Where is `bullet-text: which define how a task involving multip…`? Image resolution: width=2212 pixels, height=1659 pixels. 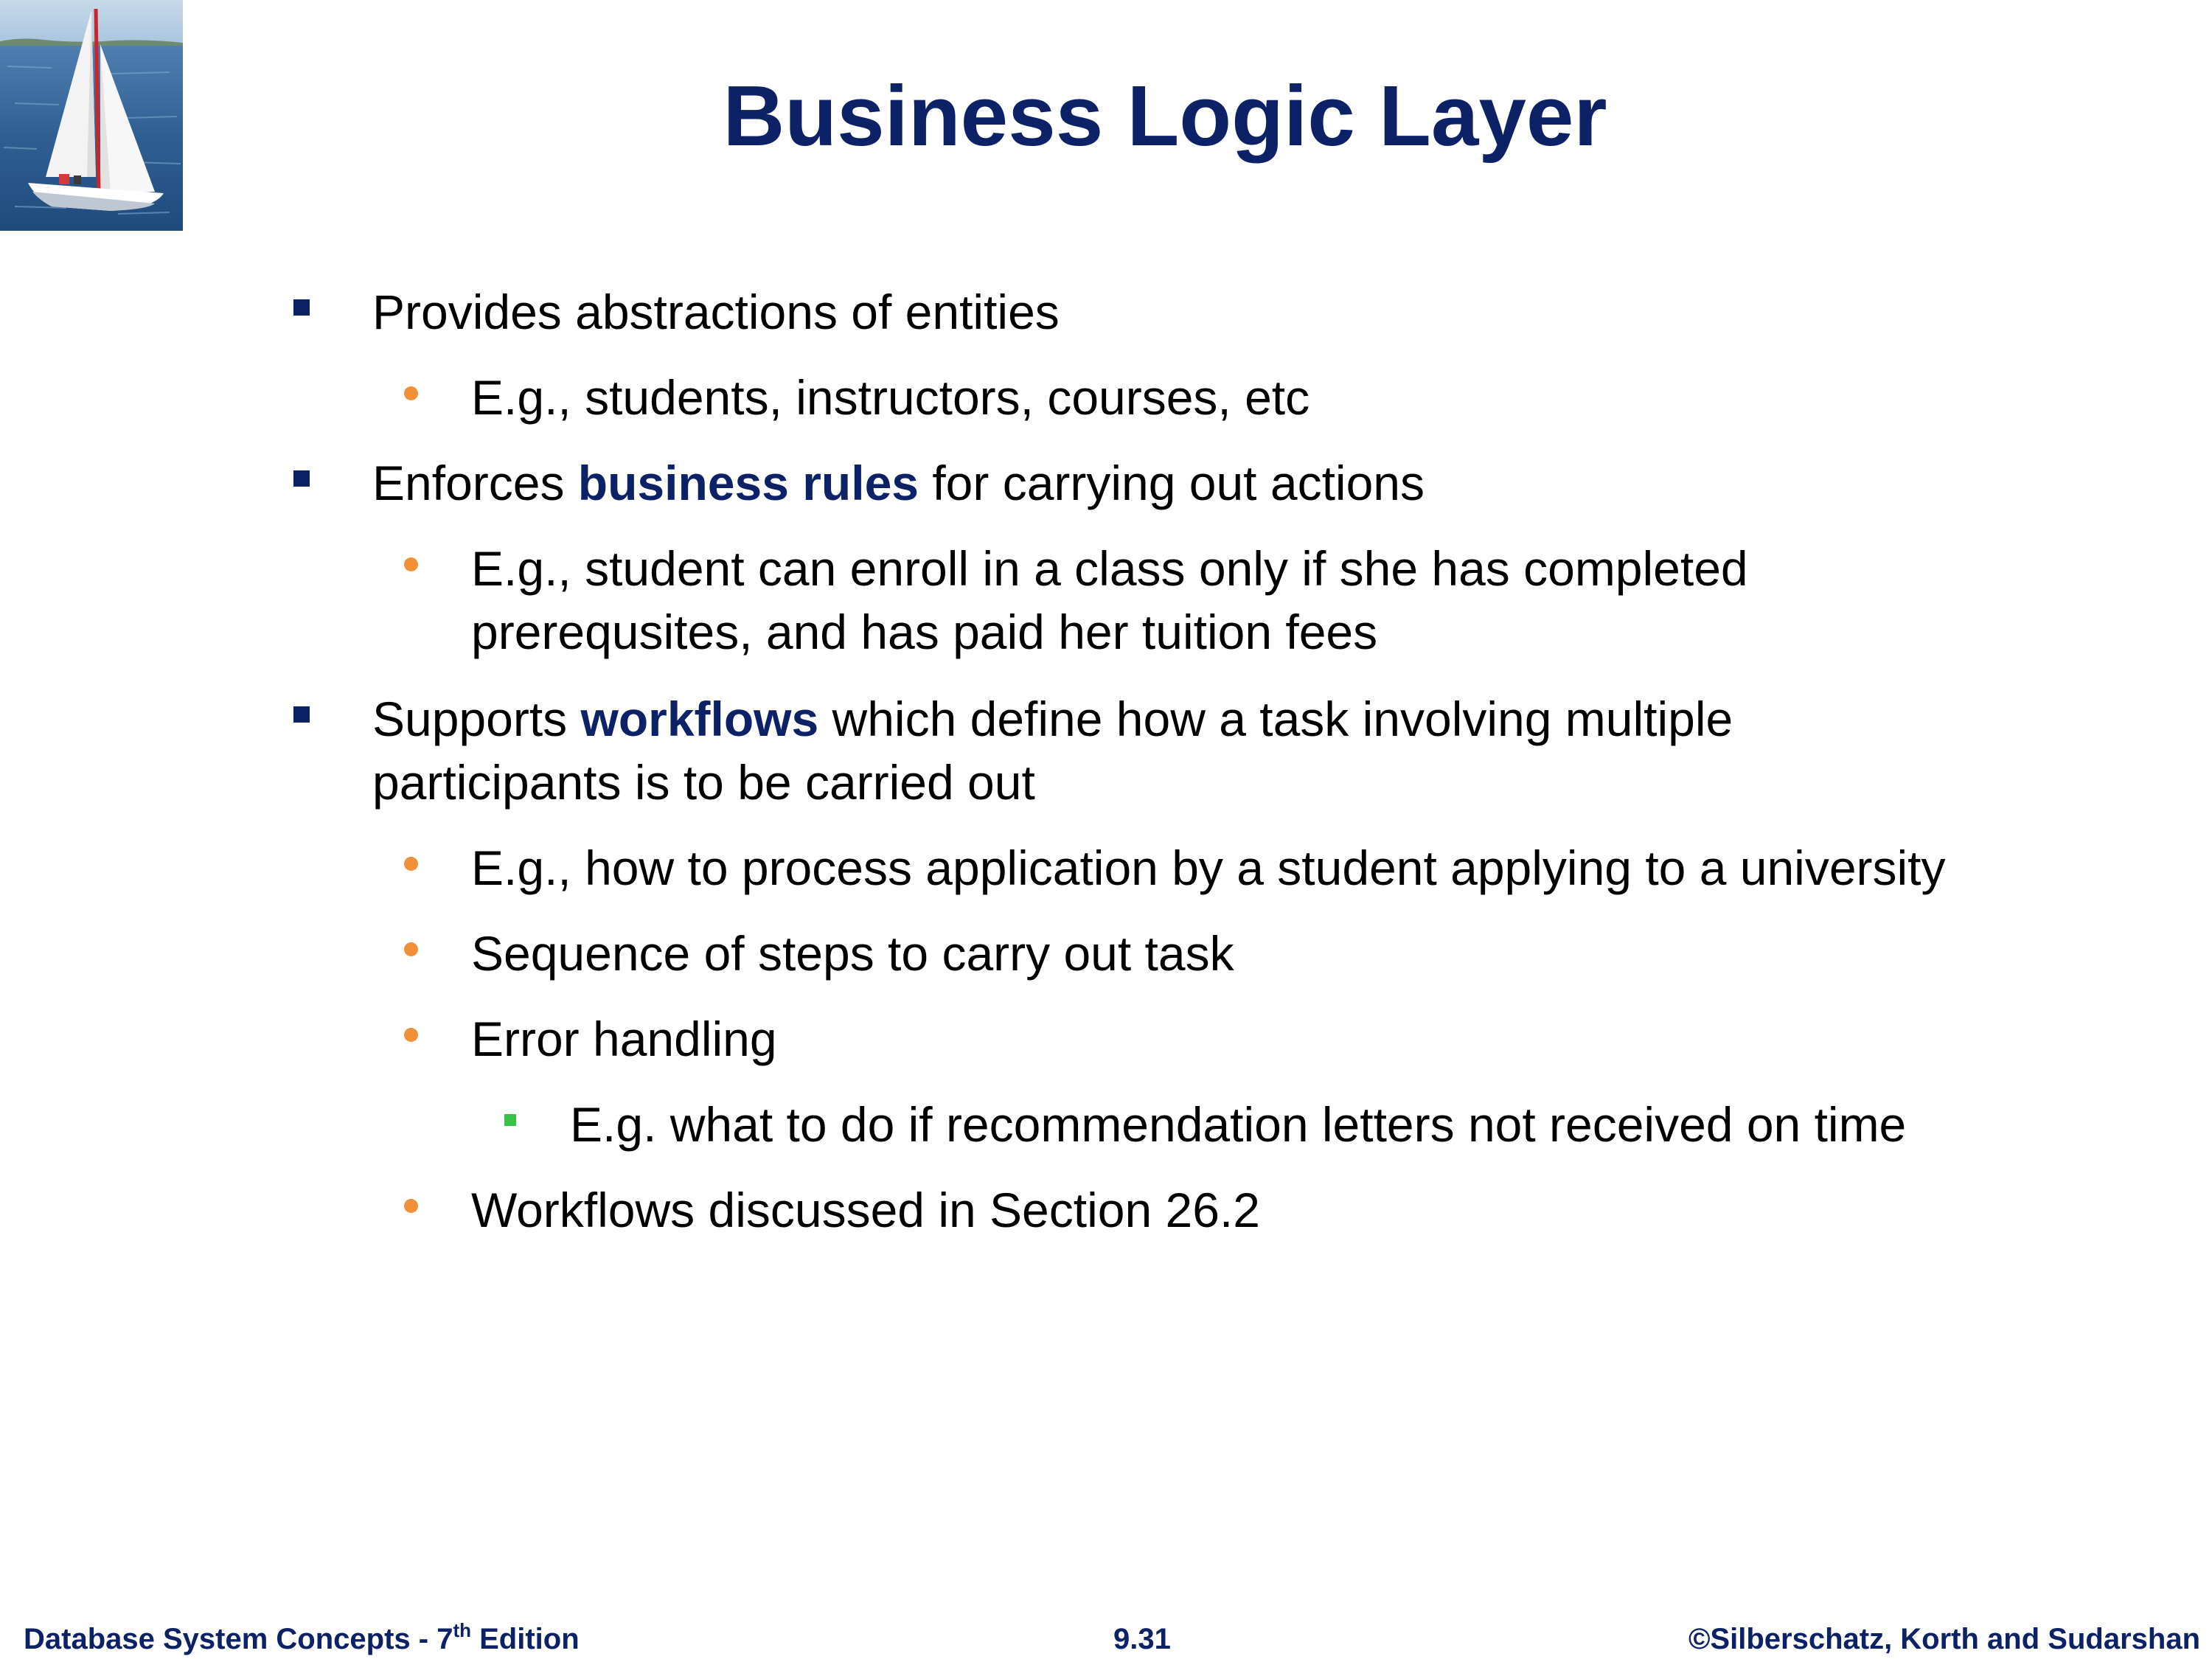 bullet-text: which define how a task involving multip… is located at coordinates (1275, 719).